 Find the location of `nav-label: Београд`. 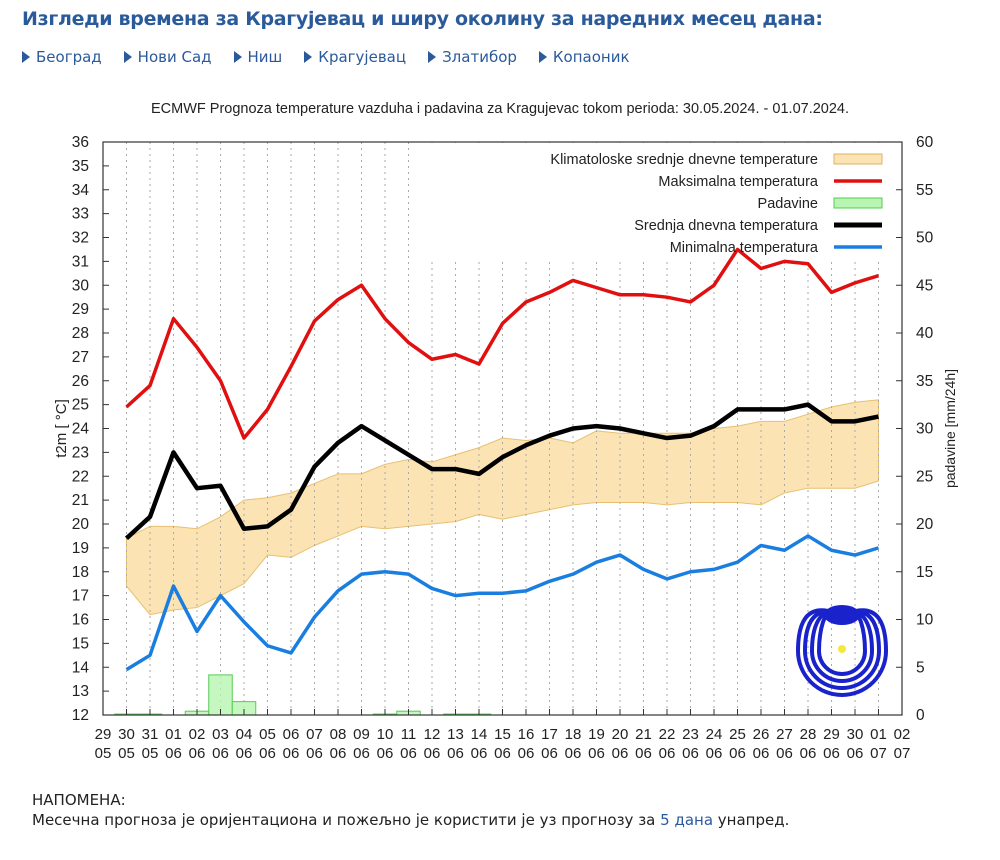

nav-label: Београд is located at coordinates (69, 57).